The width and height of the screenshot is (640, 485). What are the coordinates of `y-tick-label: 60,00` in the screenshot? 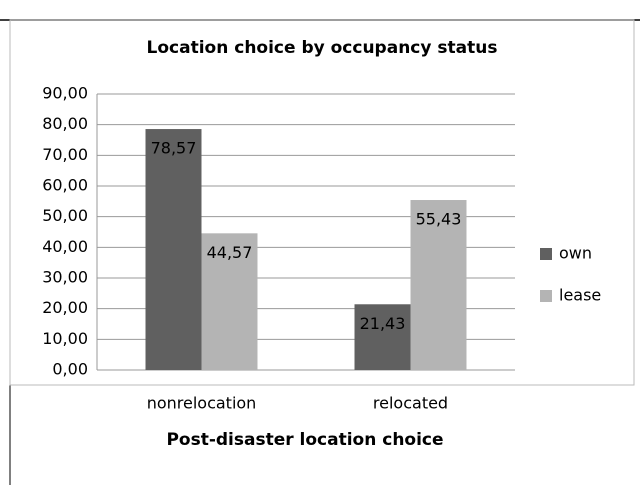 It's located at (65, 185).